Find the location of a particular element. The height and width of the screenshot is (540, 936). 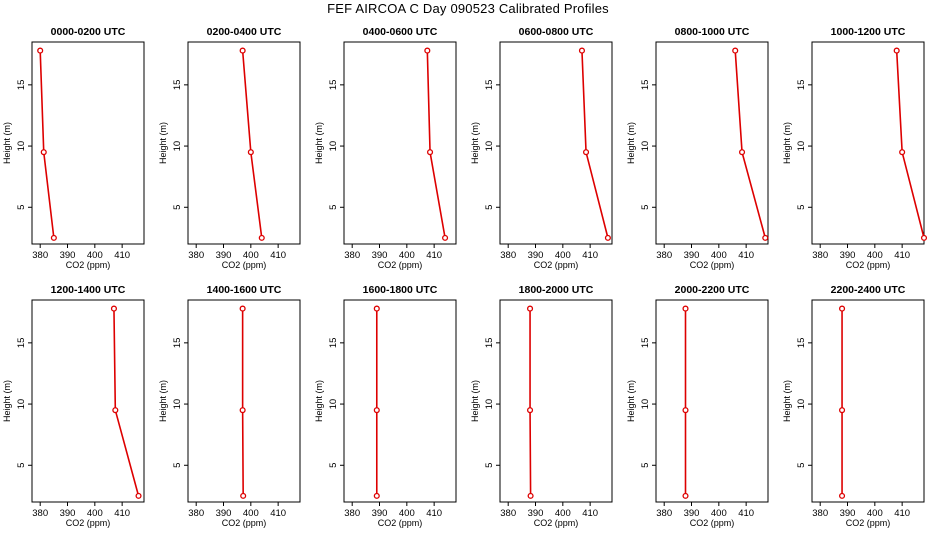

panel-title: 1200-1400 UTC is located at coordinates (88, 290).